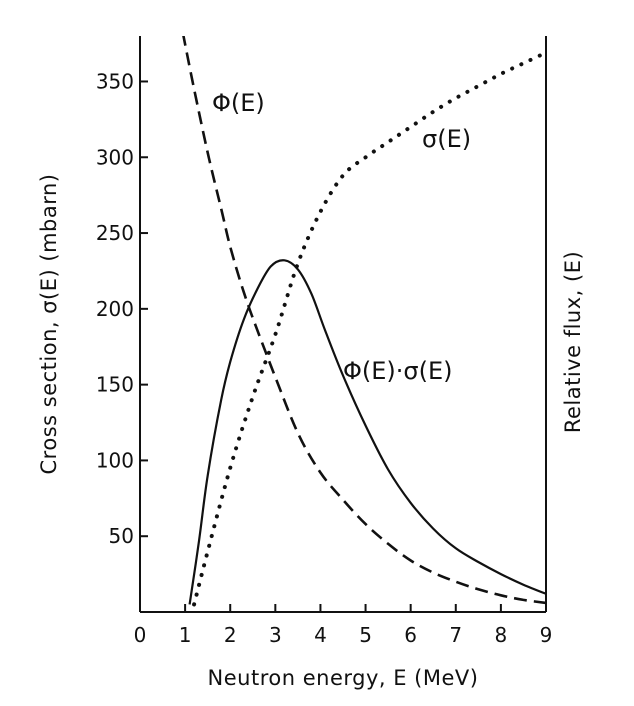 The image size is (634, 706). I want to click on x-tick-label: 0, so click(140, 635).